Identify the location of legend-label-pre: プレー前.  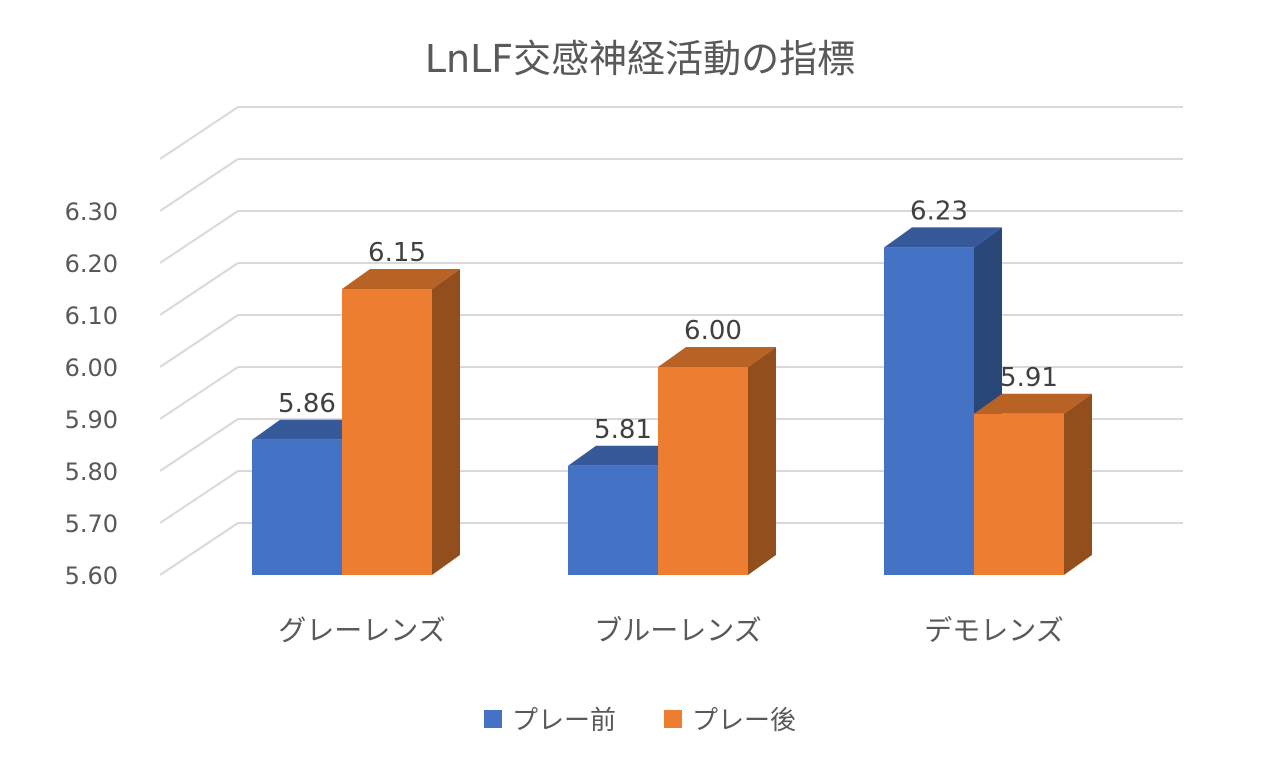
(563, 721).